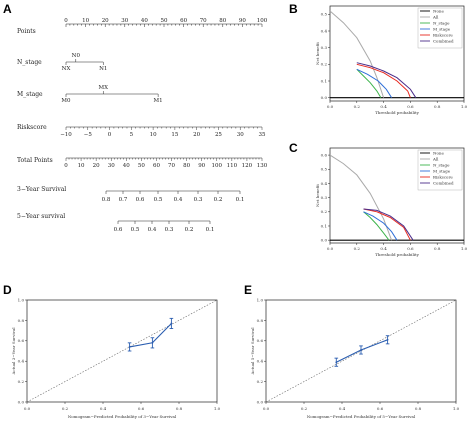 The height and width of the screenshot is (423, 474). I want to click on total-points-tick-label: 10, so click(81, 166).